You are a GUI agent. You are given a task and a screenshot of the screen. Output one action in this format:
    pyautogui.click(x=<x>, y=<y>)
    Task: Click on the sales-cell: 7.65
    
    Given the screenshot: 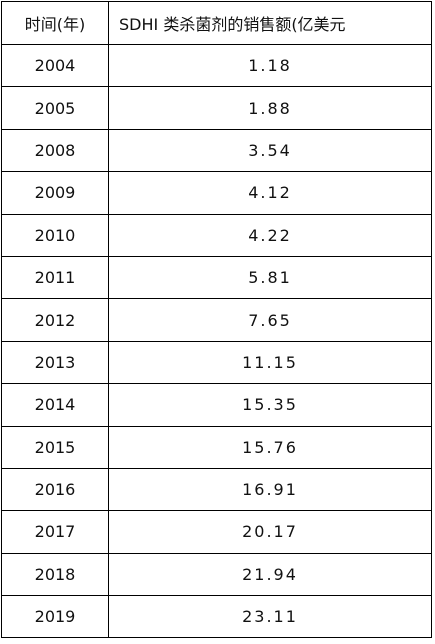 What is the action you would take?
    pyautogui.click(x=270, y=320)
    